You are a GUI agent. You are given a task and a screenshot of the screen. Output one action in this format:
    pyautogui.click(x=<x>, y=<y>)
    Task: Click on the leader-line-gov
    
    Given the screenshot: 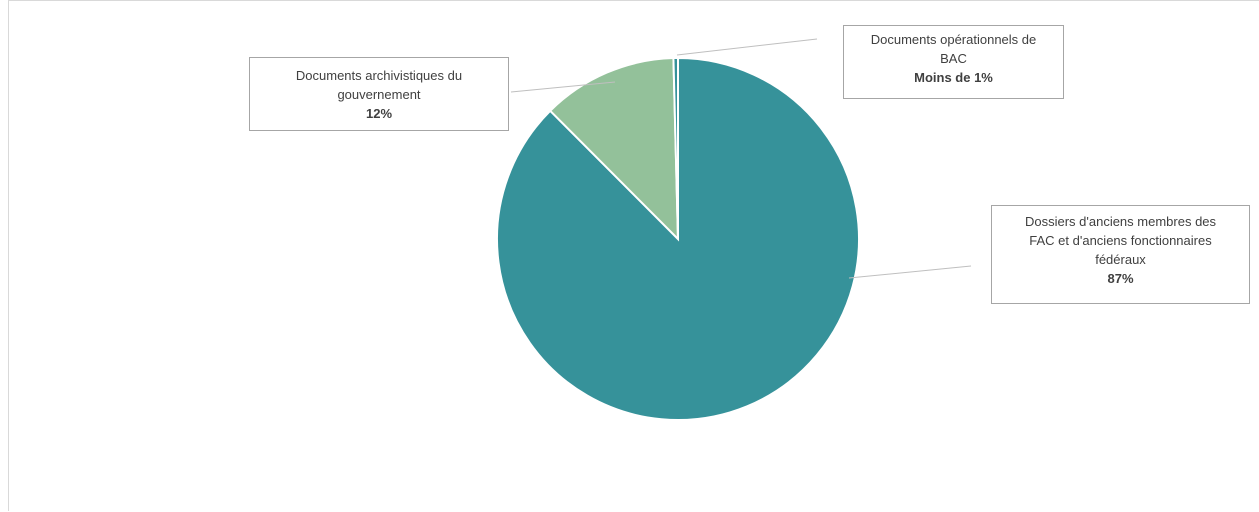 What is the action you would take?
    pyautogui.click(x=563, y=87)
    